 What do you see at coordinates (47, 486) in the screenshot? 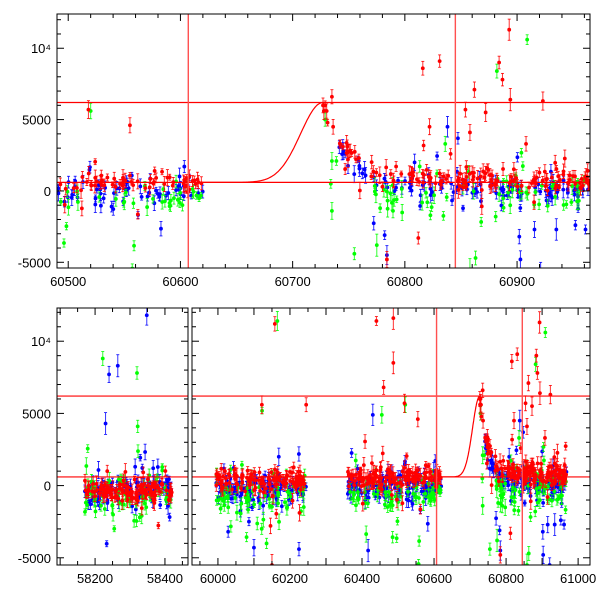
I see `y-tick-label: 0` at bounding box center [47, 486].